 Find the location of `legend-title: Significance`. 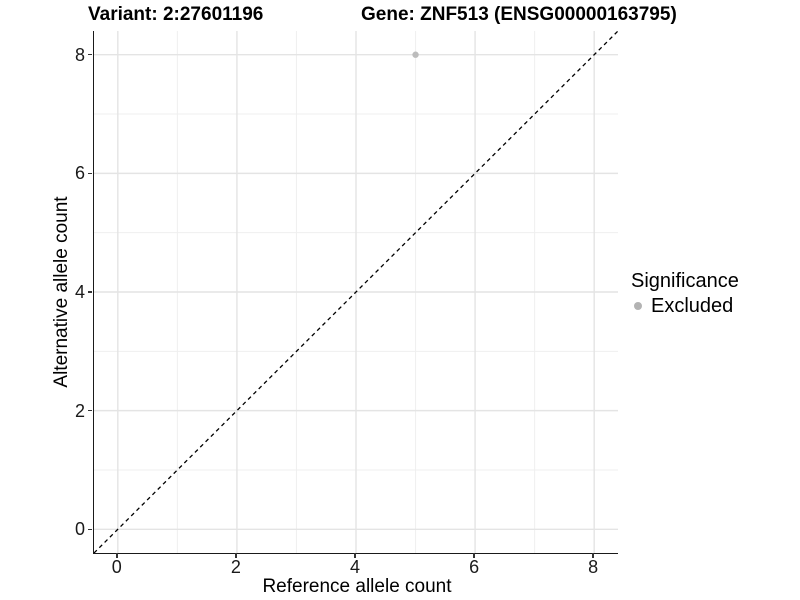

legend-title: Significance is located at coordinates (685, 281).